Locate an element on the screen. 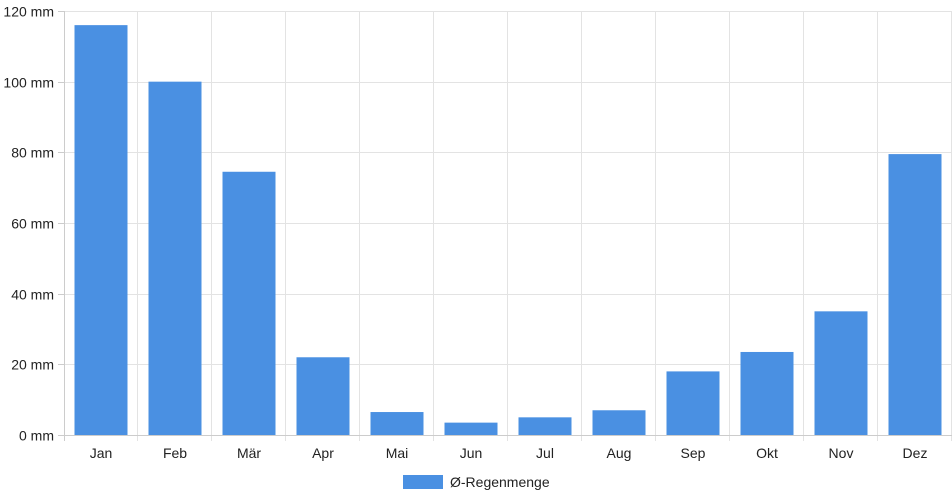 This screenshot has height=500, width=952. x-axis-tick-label: Jul is located at coordinates (545, 453).